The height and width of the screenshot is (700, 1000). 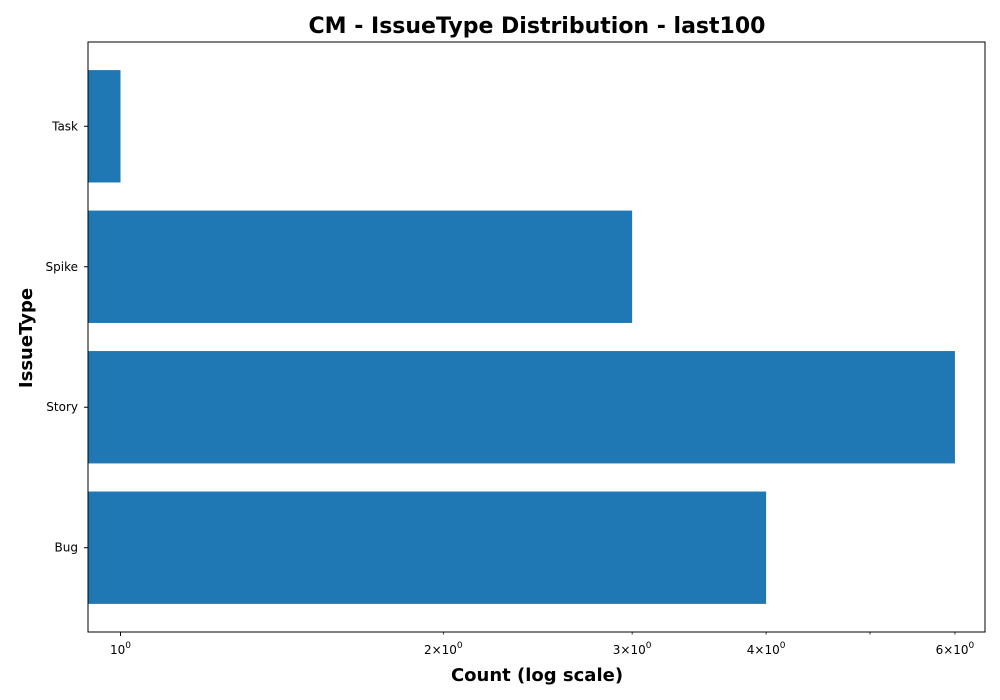 What do you see at coordinates (955, 649) in the screenshot?
I see `x-tick-label: 6×100` at bounding box center [955, 649].